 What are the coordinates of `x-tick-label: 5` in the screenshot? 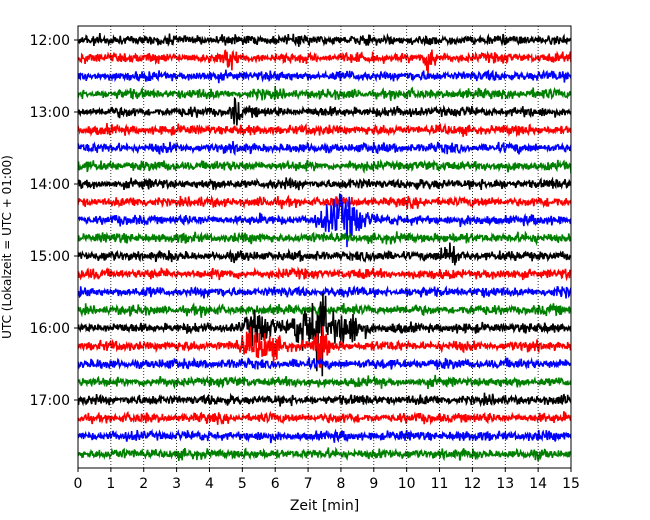 It's located at (242, 484).